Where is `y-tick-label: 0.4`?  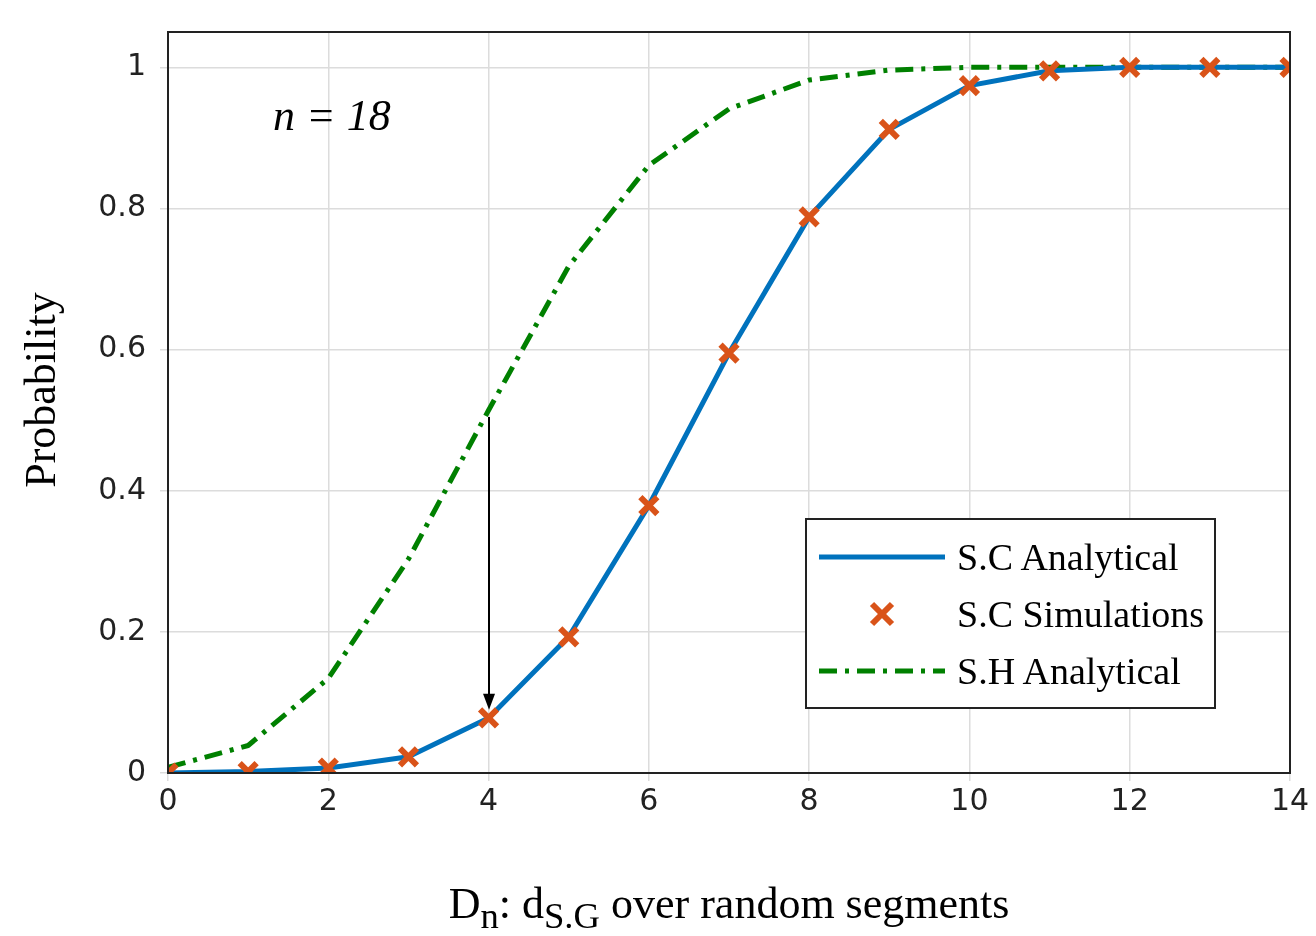
y-tick-label: 0.4 is located at coordinates (122, 488).